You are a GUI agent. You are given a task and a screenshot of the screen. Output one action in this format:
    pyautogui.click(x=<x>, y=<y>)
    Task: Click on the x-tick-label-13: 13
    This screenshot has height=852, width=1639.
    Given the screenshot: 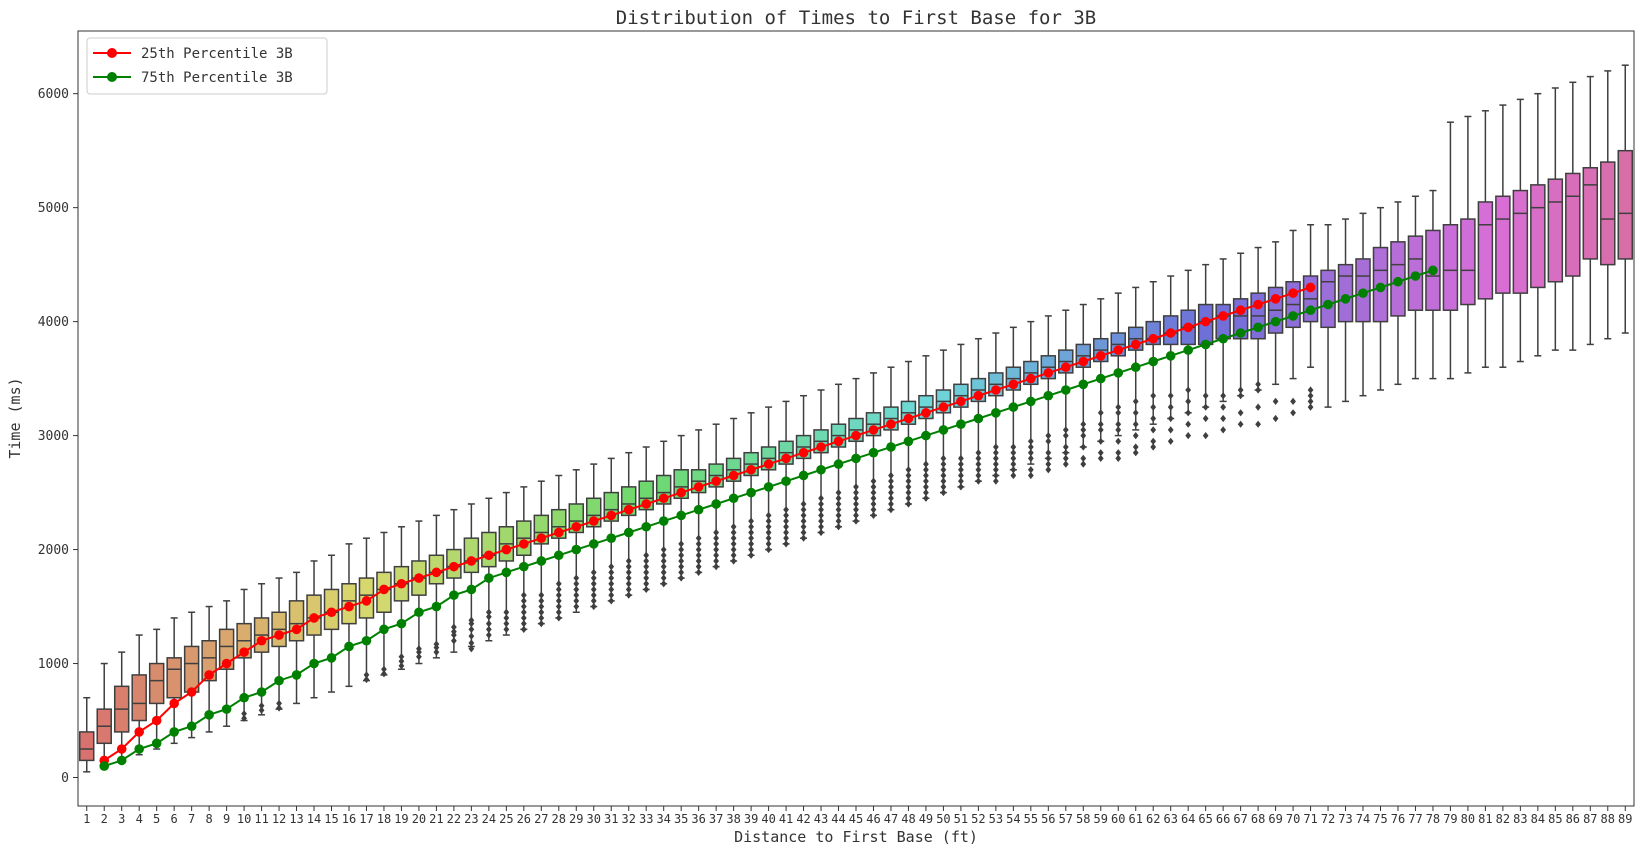 What is the action you would take?
    pyautogui.click(x=296, y=819)
    